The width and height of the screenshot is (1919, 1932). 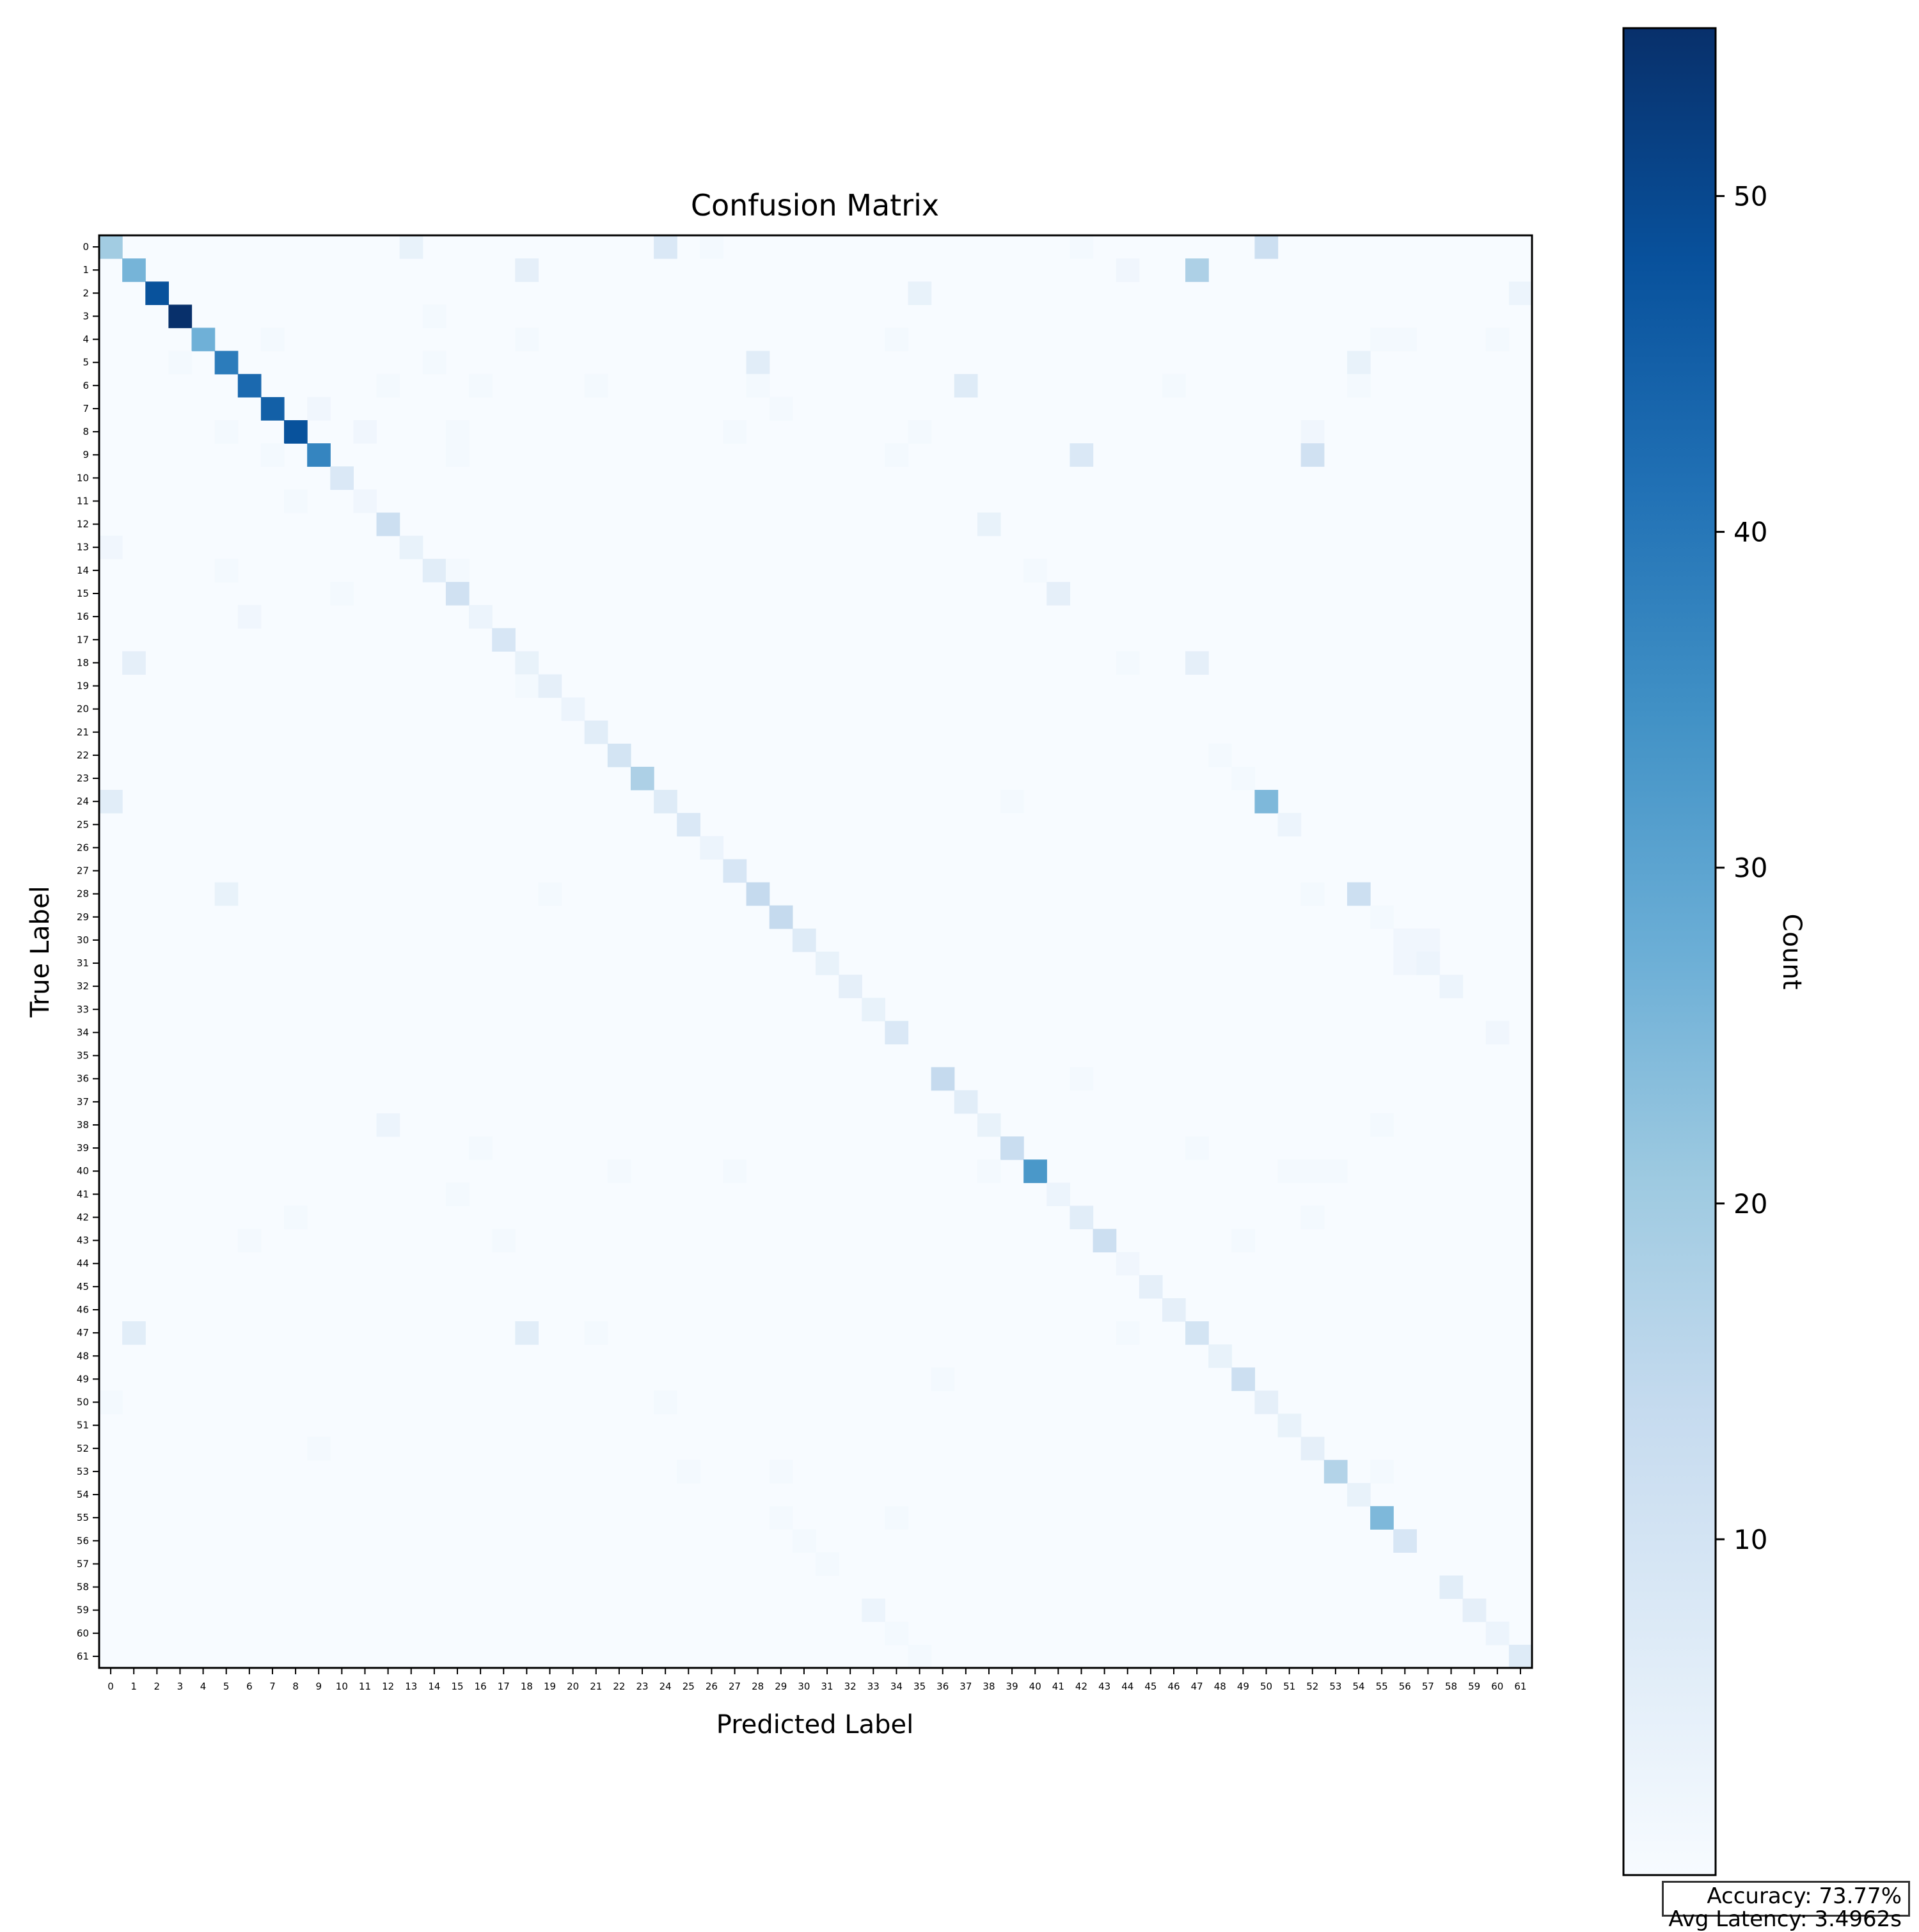 What do you see at coordinates (642, 1686) in the screenshot?
I see `x-tick-label: 23` at bounding box center [642, 1686].